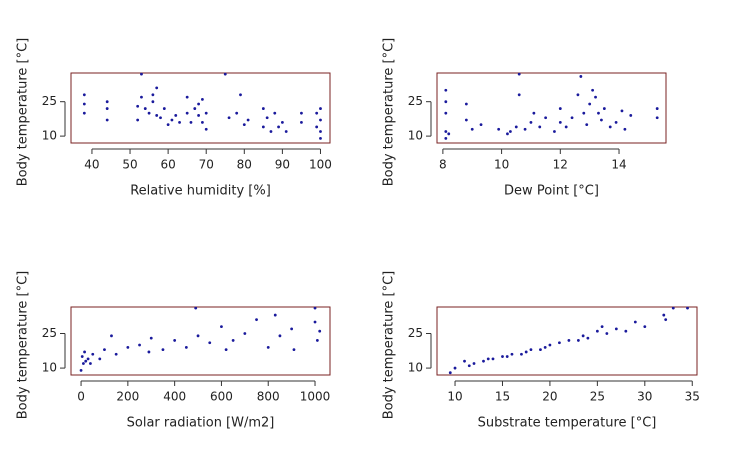  What do you see at coordinates (81, 397) in the screenshot?
I see `x-tick-label: 0` at bounding box center [81, 397].